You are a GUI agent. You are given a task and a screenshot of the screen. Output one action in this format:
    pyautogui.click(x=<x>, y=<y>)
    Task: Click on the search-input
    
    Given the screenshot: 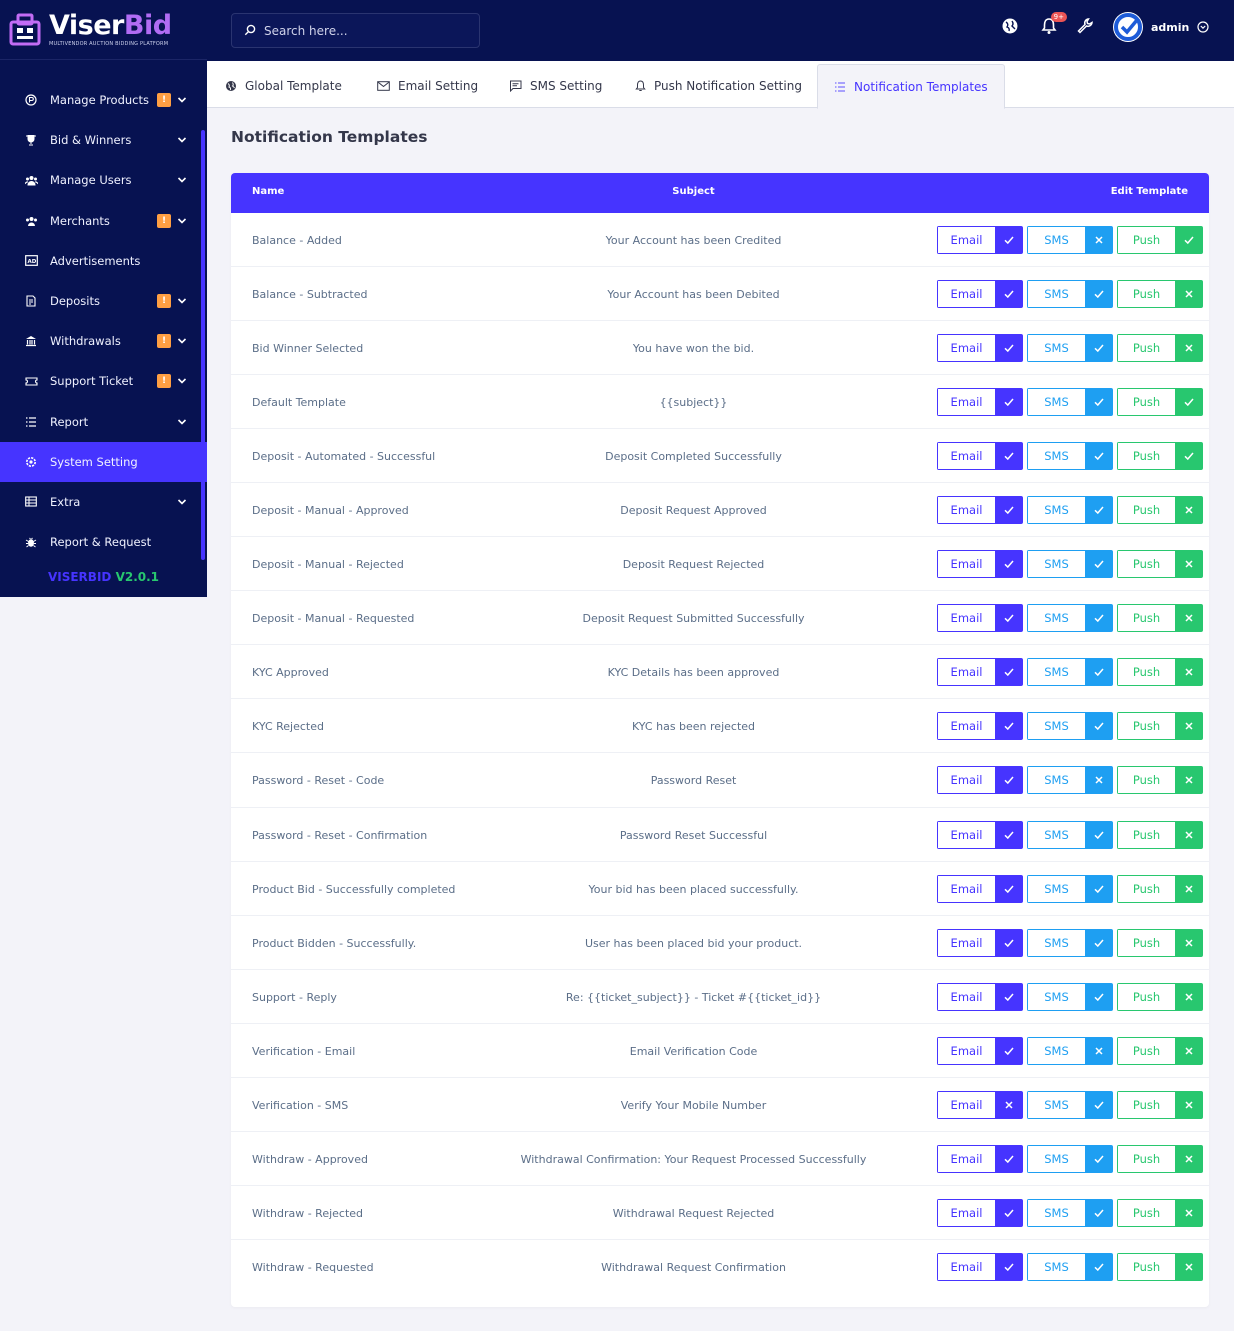 What is the action you would take?
    pyautogui.click(x=364, y=30)
    